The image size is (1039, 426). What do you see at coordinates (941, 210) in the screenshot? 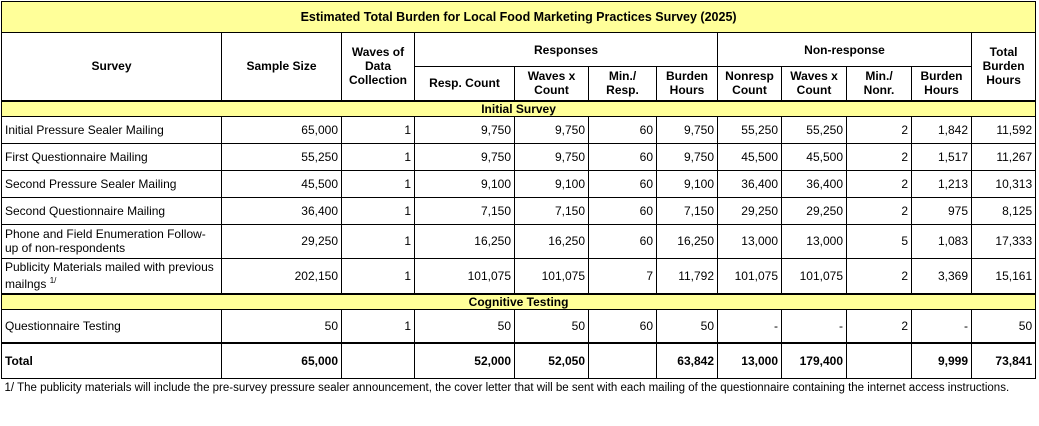
I see `value-cell: 975` at bounding box center [941, 210].